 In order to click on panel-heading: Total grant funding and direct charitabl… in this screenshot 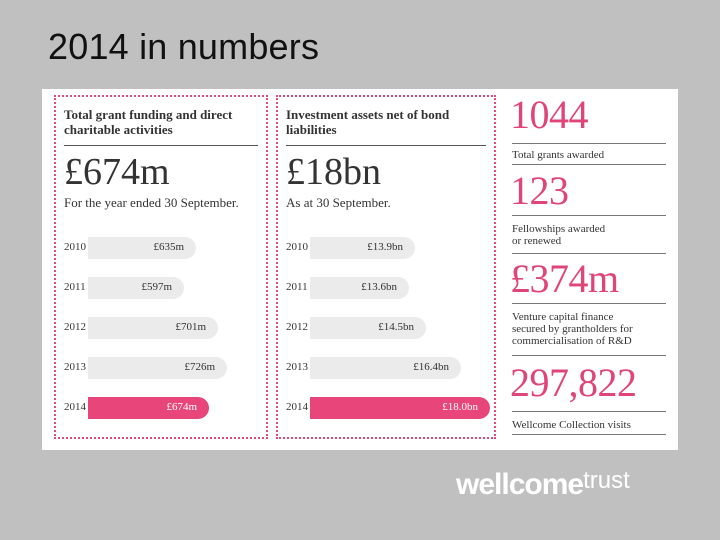, I will do `click(148, 122)`.